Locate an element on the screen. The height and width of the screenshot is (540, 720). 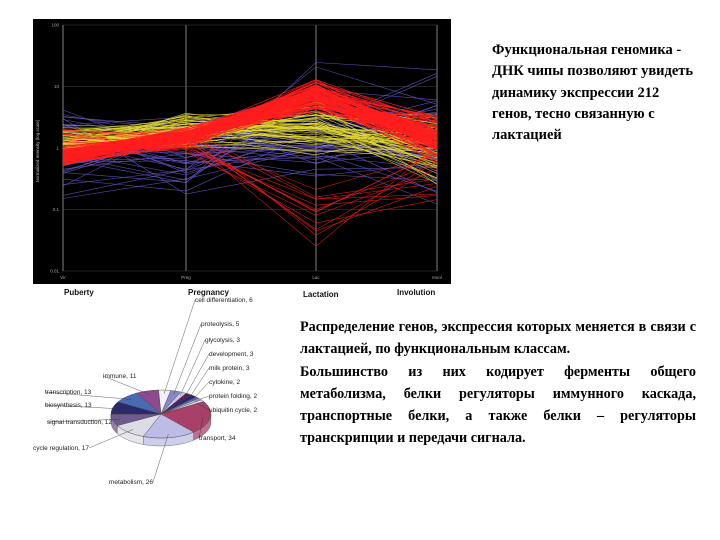
pie-slice-label: ubiquitin cycle, 2 is located at coordinates (233, 410).